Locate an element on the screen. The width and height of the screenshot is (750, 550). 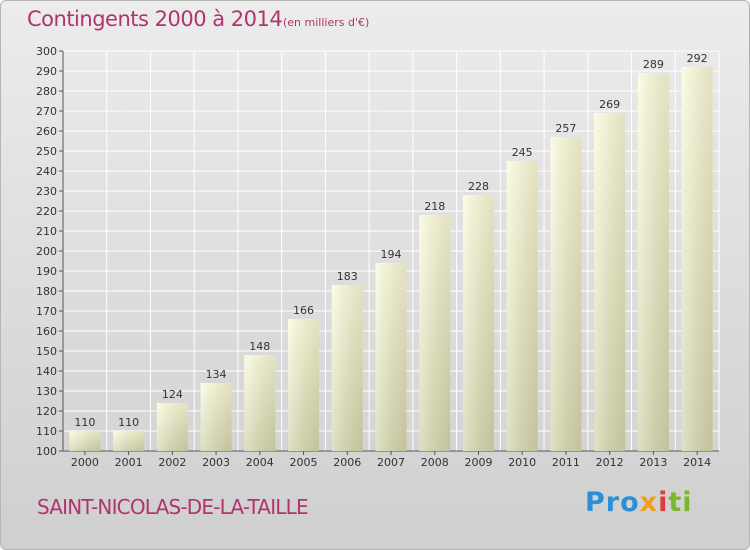
value-label: 257 is located at coordinates (565, 128).